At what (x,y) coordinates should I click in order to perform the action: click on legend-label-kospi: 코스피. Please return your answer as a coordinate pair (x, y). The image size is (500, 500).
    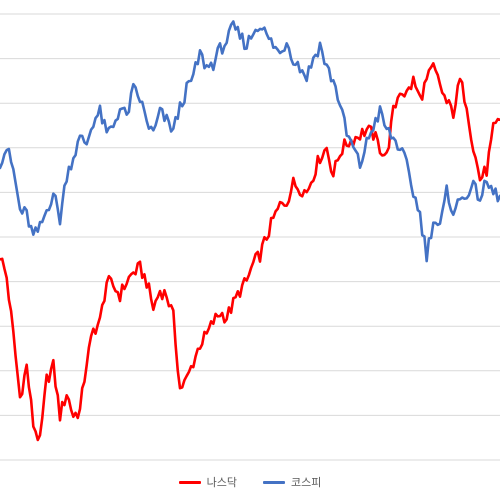
    Looking at the image, I should click on (306, 482).